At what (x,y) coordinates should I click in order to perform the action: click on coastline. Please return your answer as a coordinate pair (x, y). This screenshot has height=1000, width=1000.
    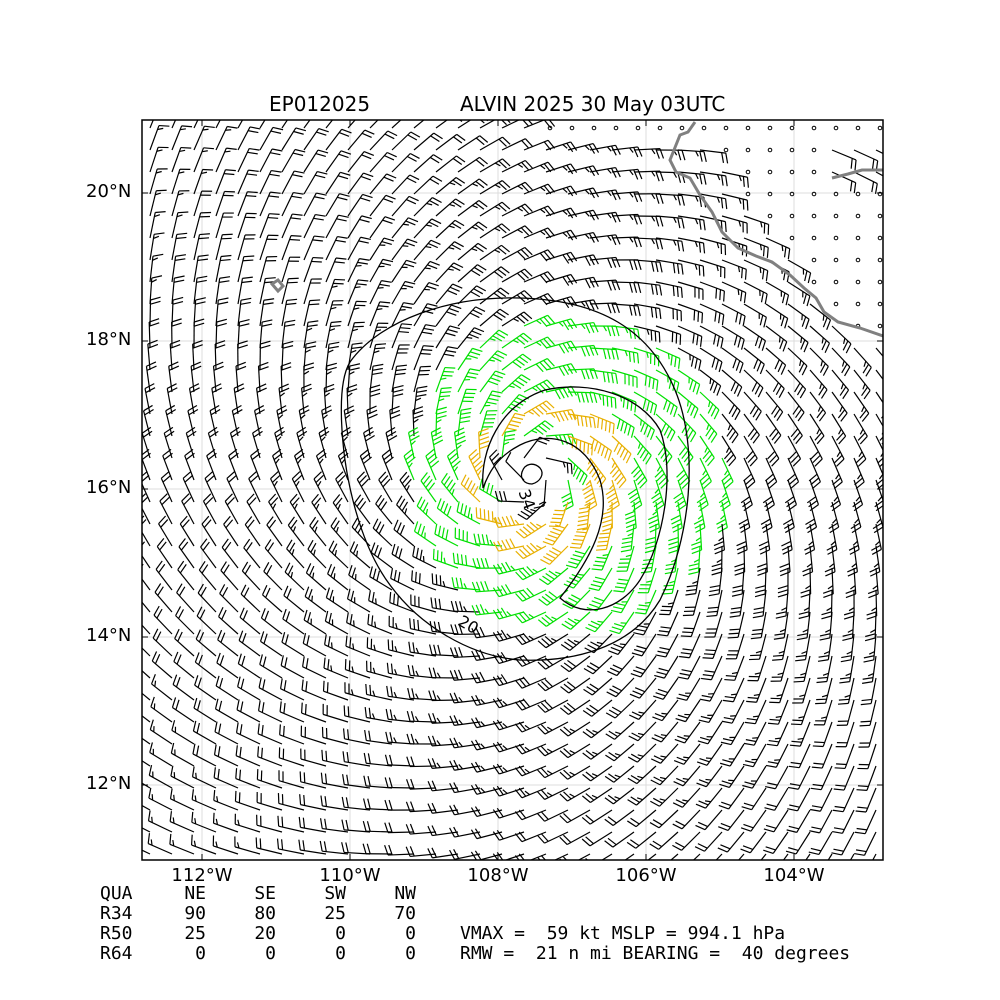
    Looking at the image, I should click on (576, 229).